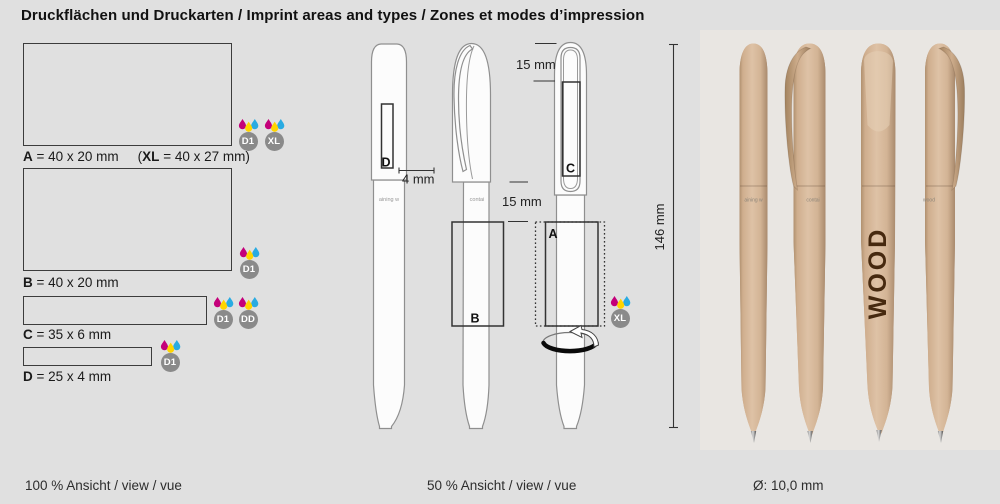 The height and width of the screenshot is (504, 1000). What do you see at coordinates (87, 356) in the screenshot?
I see `imprint-area-box-d` at bounding box center [87, 356].